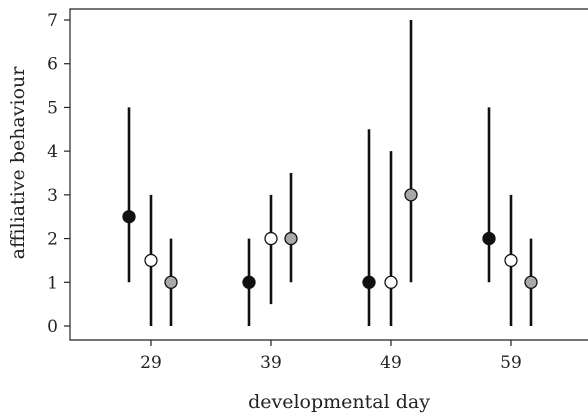 The height and width of the screenshot is (416, 588). I want to click on y-tick-label: 3, so click(52, 196).